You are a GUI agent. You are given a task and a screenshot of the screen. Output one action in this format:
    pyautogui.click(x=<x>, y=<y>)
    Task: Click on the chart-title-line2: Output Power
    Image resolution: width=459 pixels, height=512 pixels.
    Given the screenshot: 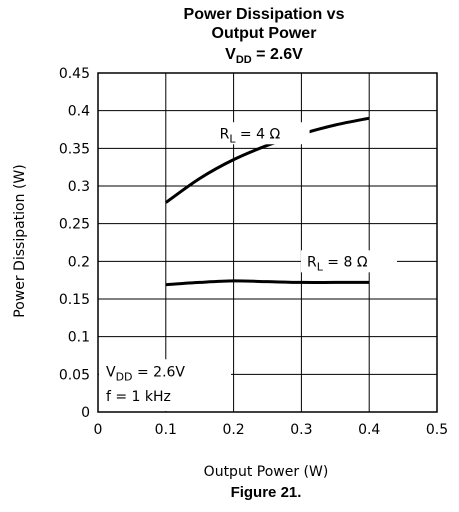 What is the action you would take?
    pyautogui.click(x=264, y=33)
    